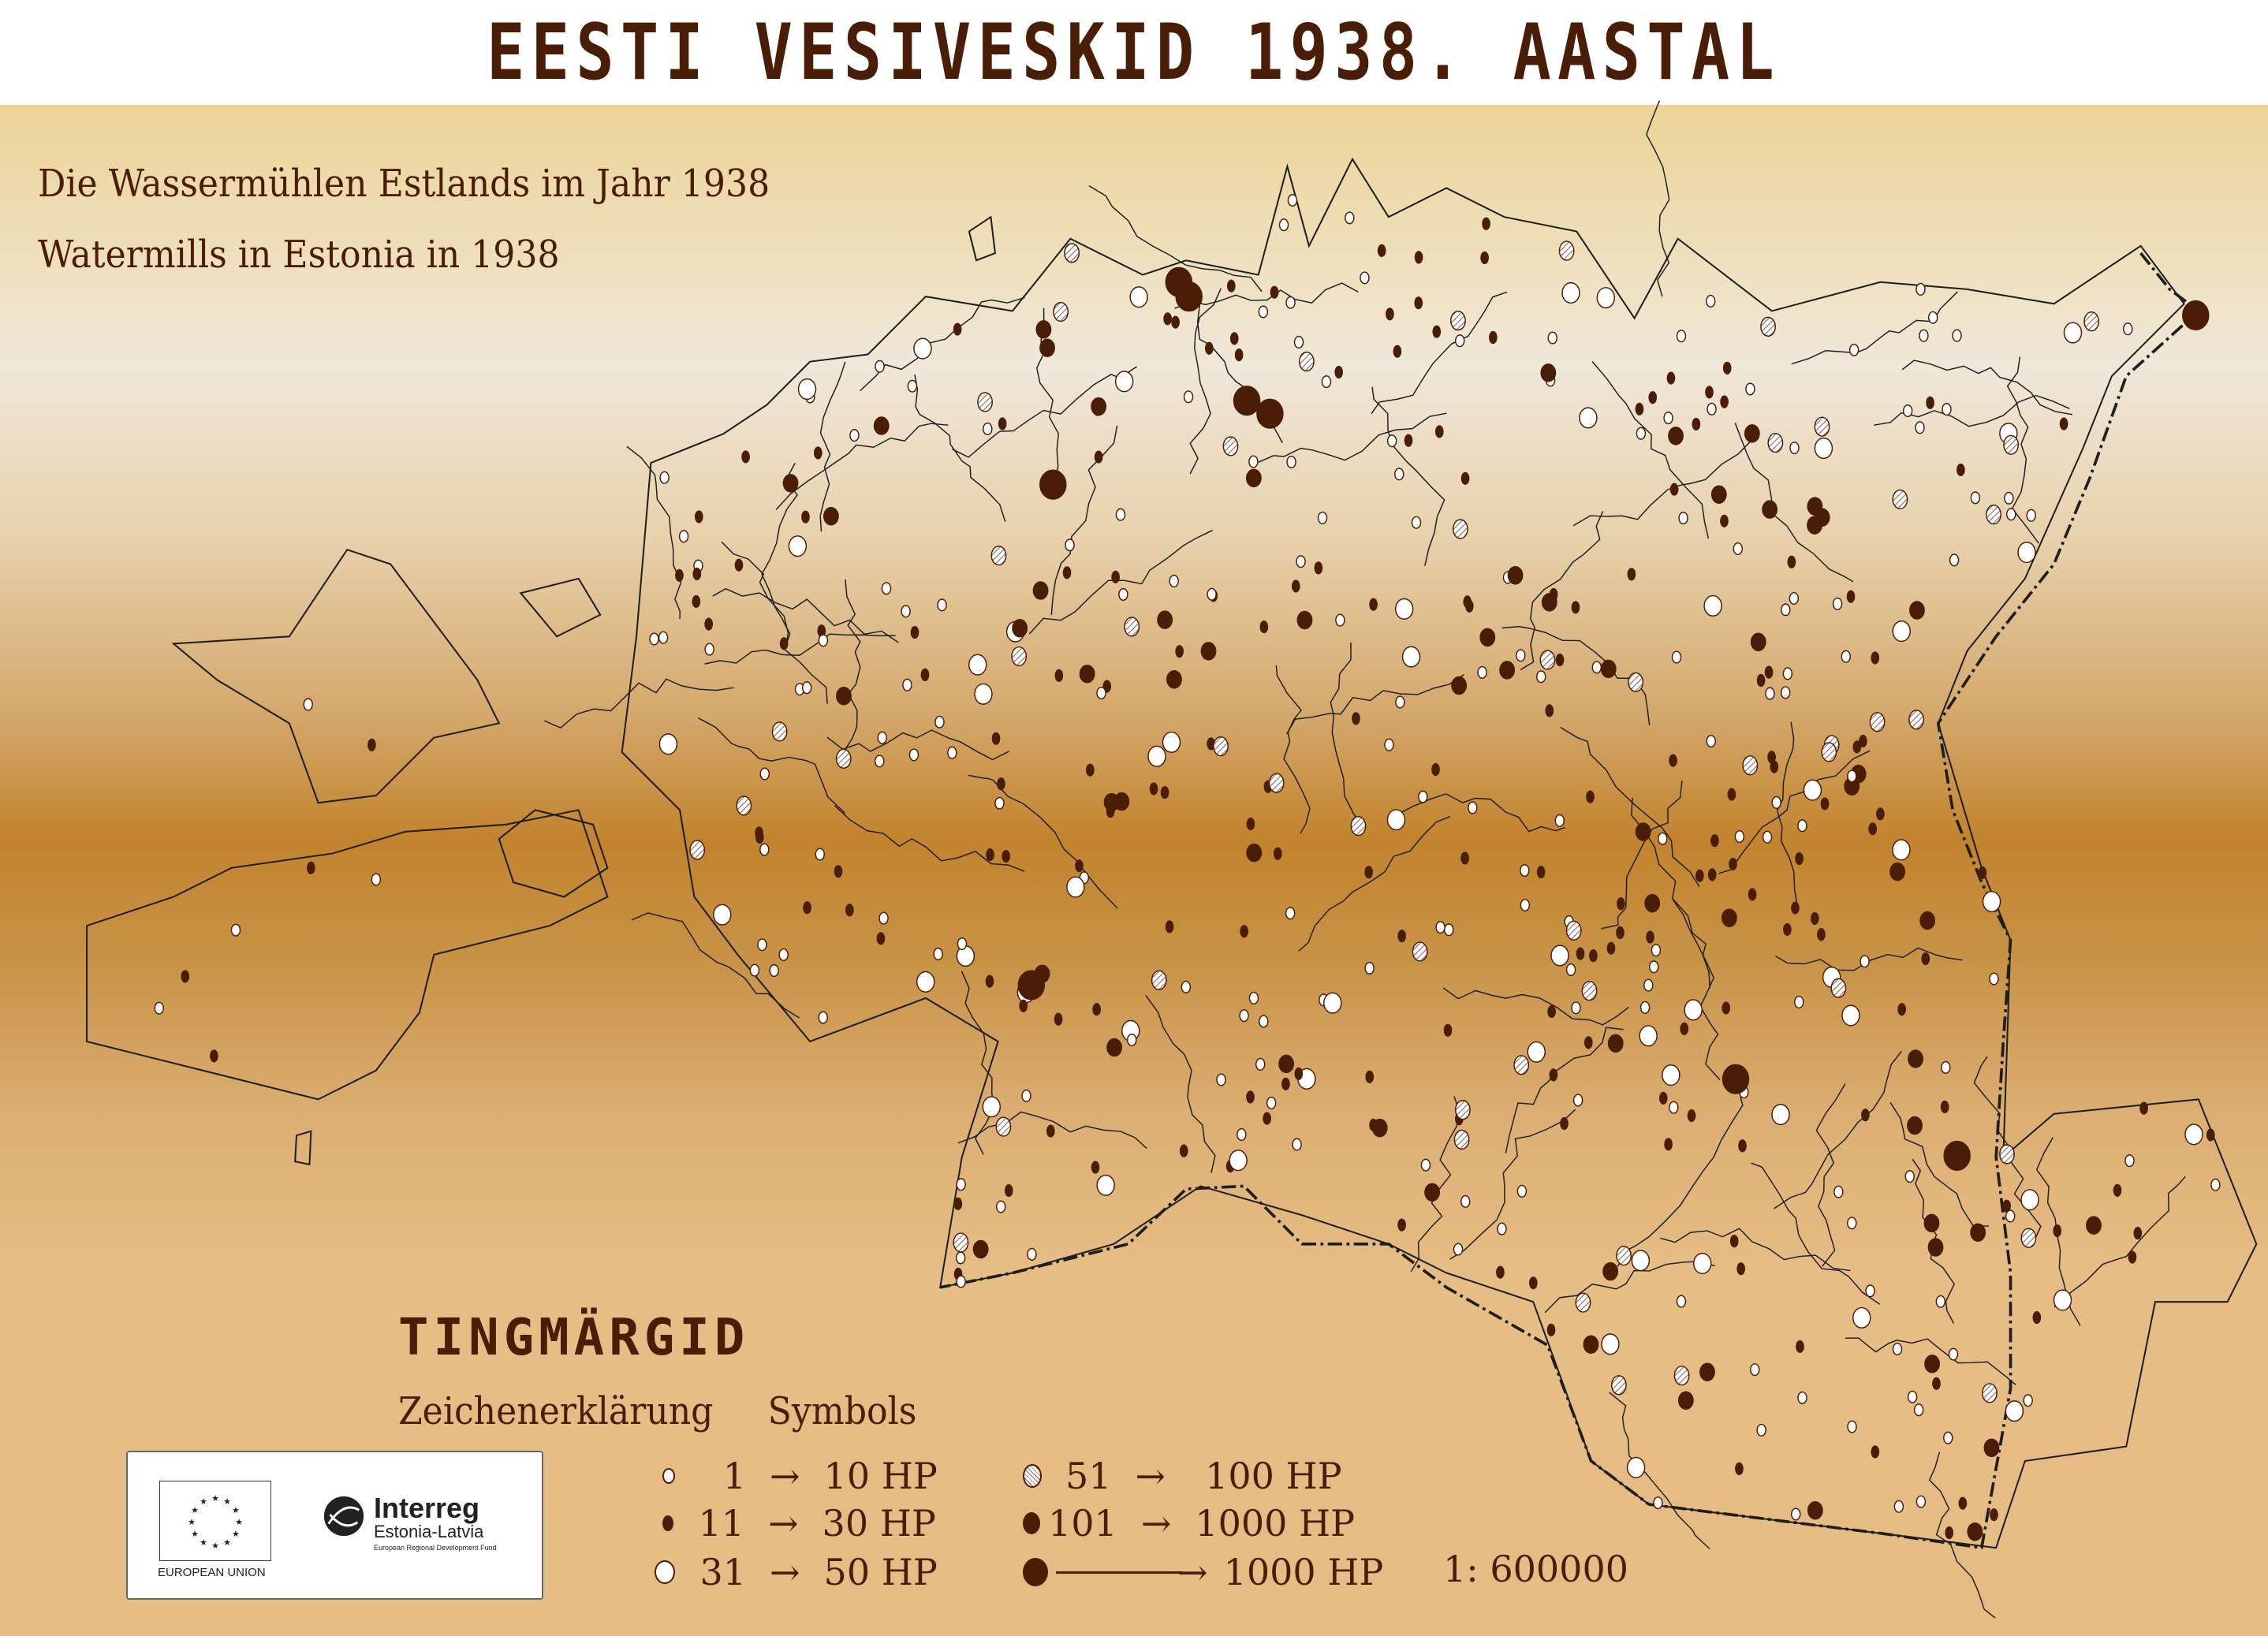 This screenshot has height=1636, width=2268. What do you see at coordinates (800, 1476) in the screenshot?
I see `legend-item-1-10: 1 → 10 HP` at bounding box center [800, 1476].